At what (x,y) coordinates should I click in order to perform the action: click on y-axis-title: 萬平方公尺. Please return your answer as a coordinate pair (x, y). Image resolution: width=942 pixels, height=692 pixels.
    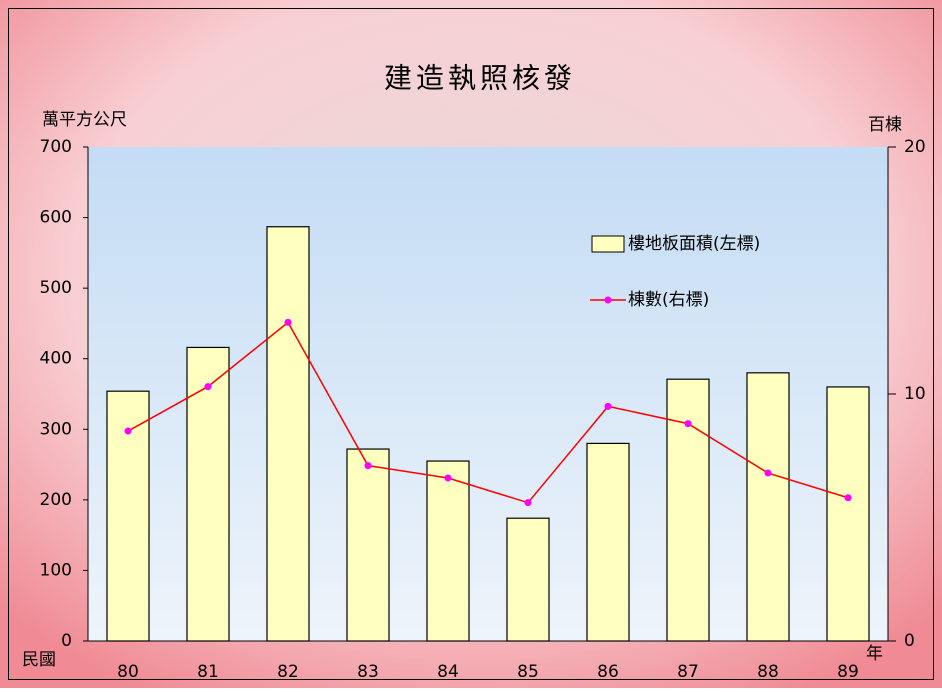
    Looking at the image, I should click on (84, 120).